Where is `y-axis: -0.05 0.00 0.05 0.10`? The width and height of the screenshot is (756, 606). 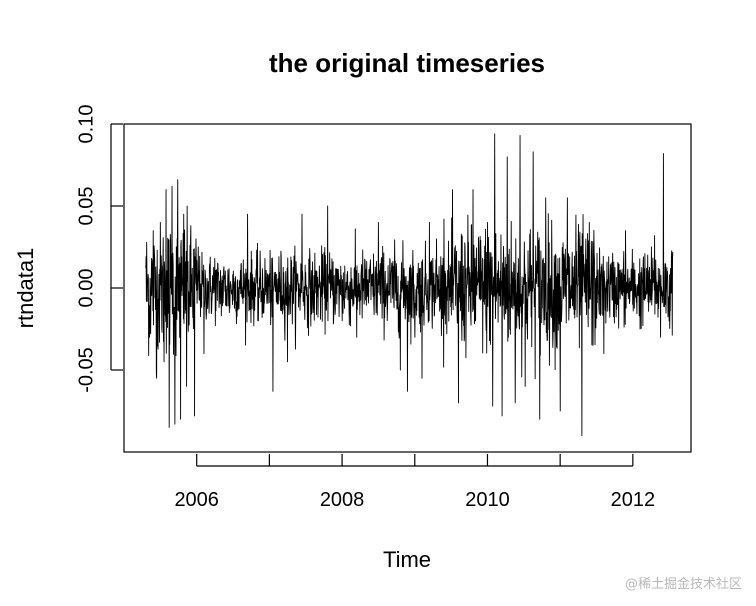
y-axis: -0.05 0.00 0.05 0.10 is located at coordinates (99, 249).